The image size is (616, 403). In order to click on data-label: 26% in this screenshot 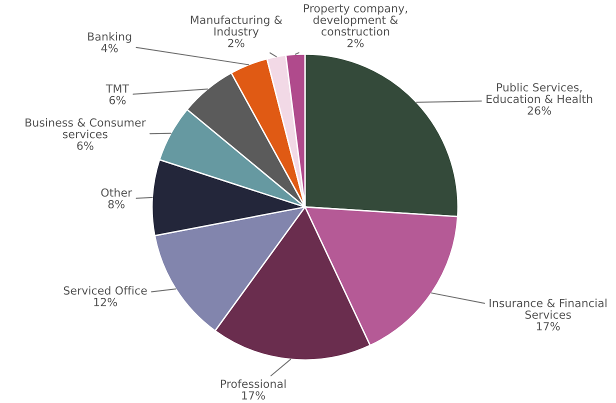, I will do `click(540, 110)`.